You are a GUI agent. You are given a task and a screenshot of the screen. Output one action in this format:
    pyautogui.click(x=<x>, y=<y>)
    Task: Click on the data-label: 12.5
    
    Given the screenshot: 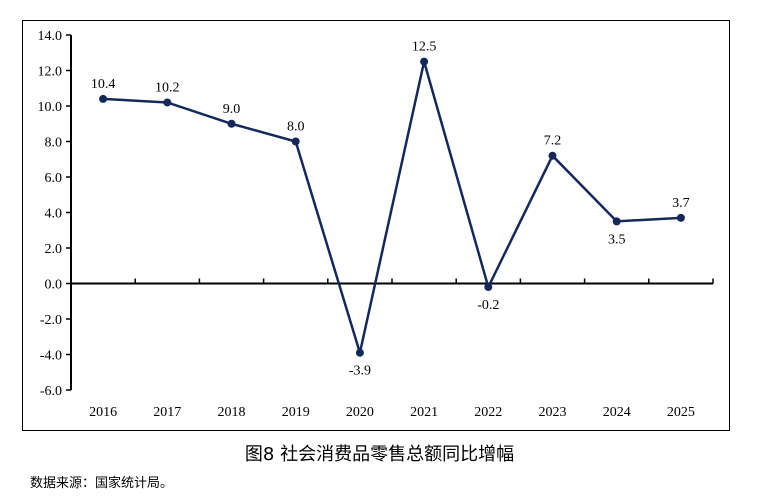 What is the action you would take?
    pyautogui.click(x=424, y=47)
    